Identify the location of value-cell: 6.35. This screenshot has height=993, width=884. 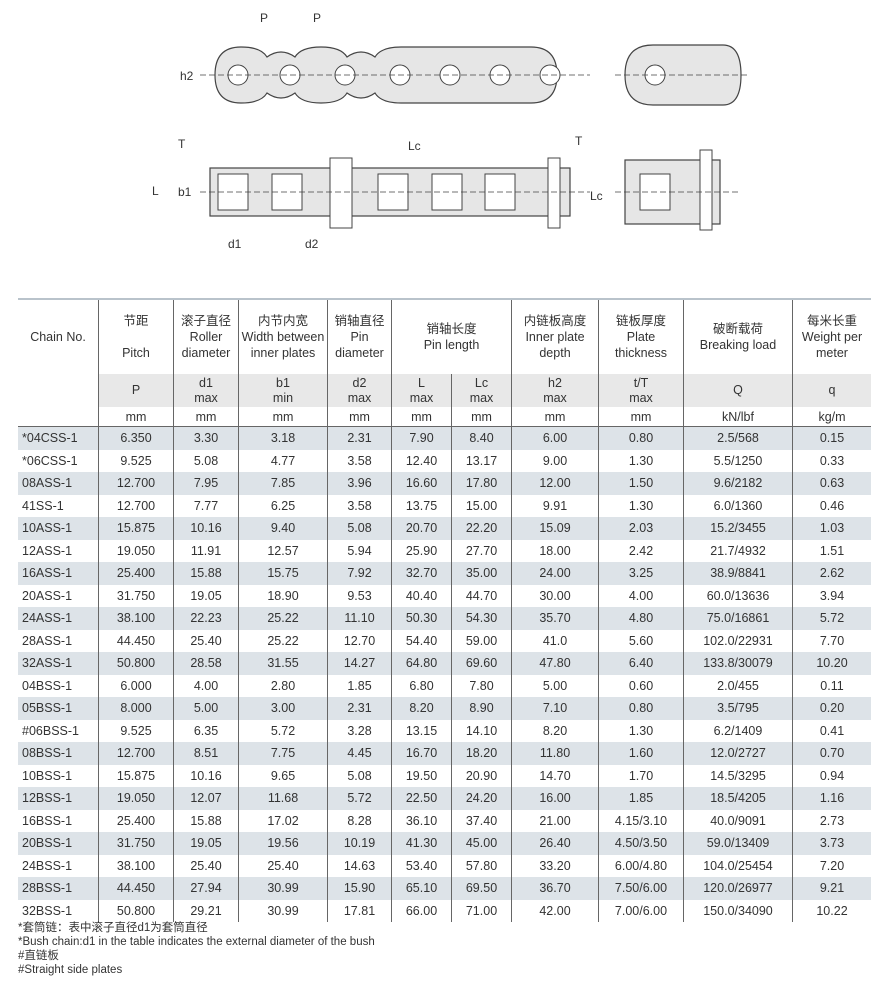
(206, 730).